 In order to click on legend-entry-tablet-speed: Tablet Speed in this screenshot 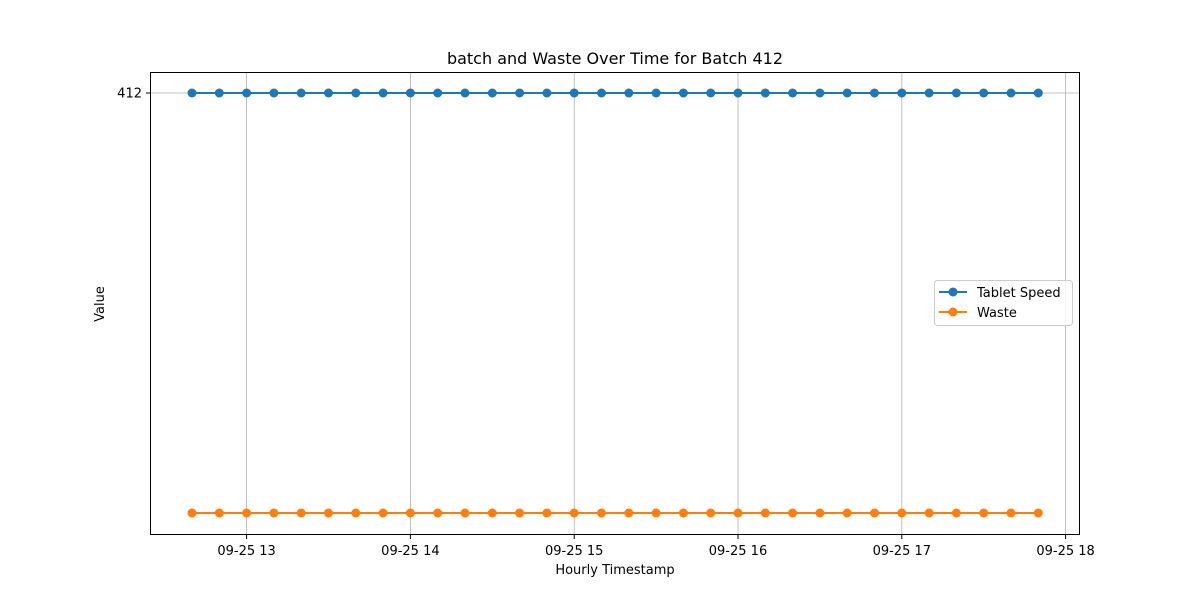, I will do `click(1000, 293)`.